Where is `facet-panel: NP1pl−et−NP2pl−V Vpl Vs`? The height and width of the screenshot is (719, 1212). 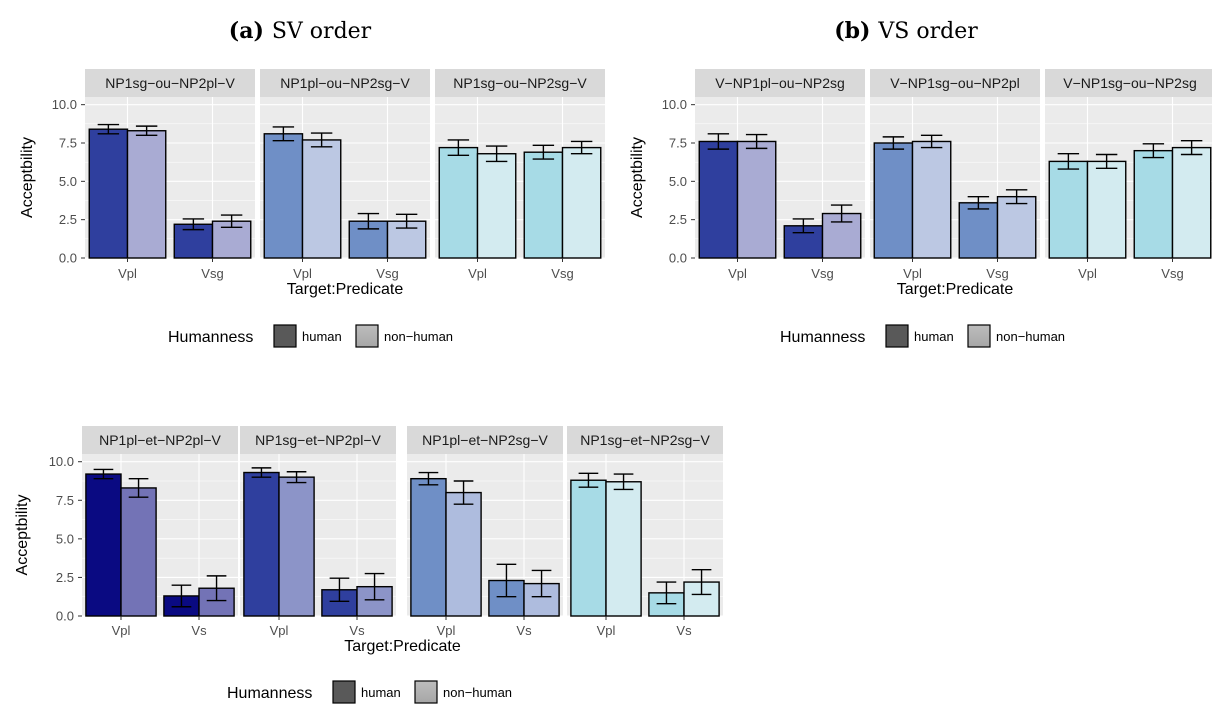 facet-panel: NP1pl−et−NP2pl−V Vpl Vs is located at coordinates (160, 532).